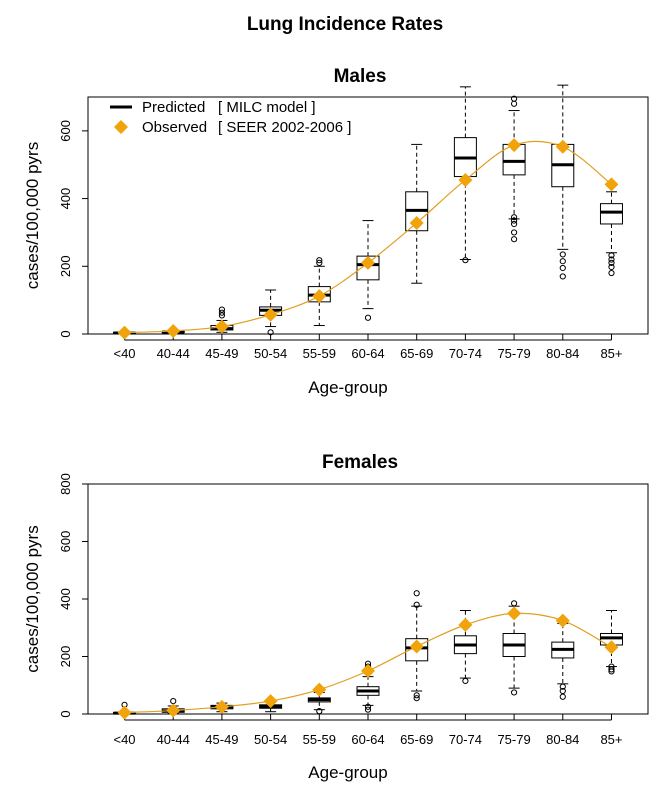 Image resolution: width=667 pixels, height=806 pixels. I want to click on legend-note: [ MILC model ], so click(267, 107).